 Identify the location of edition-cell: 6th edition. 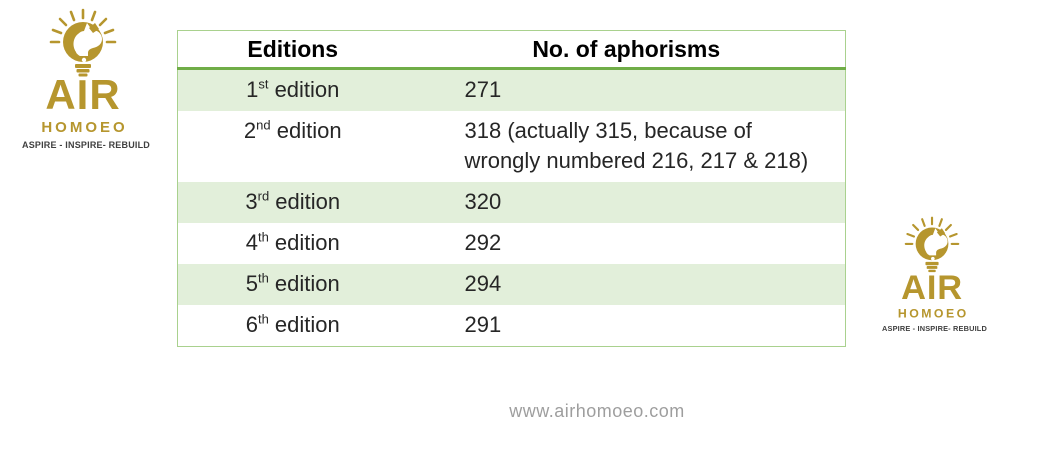
(292, 324).